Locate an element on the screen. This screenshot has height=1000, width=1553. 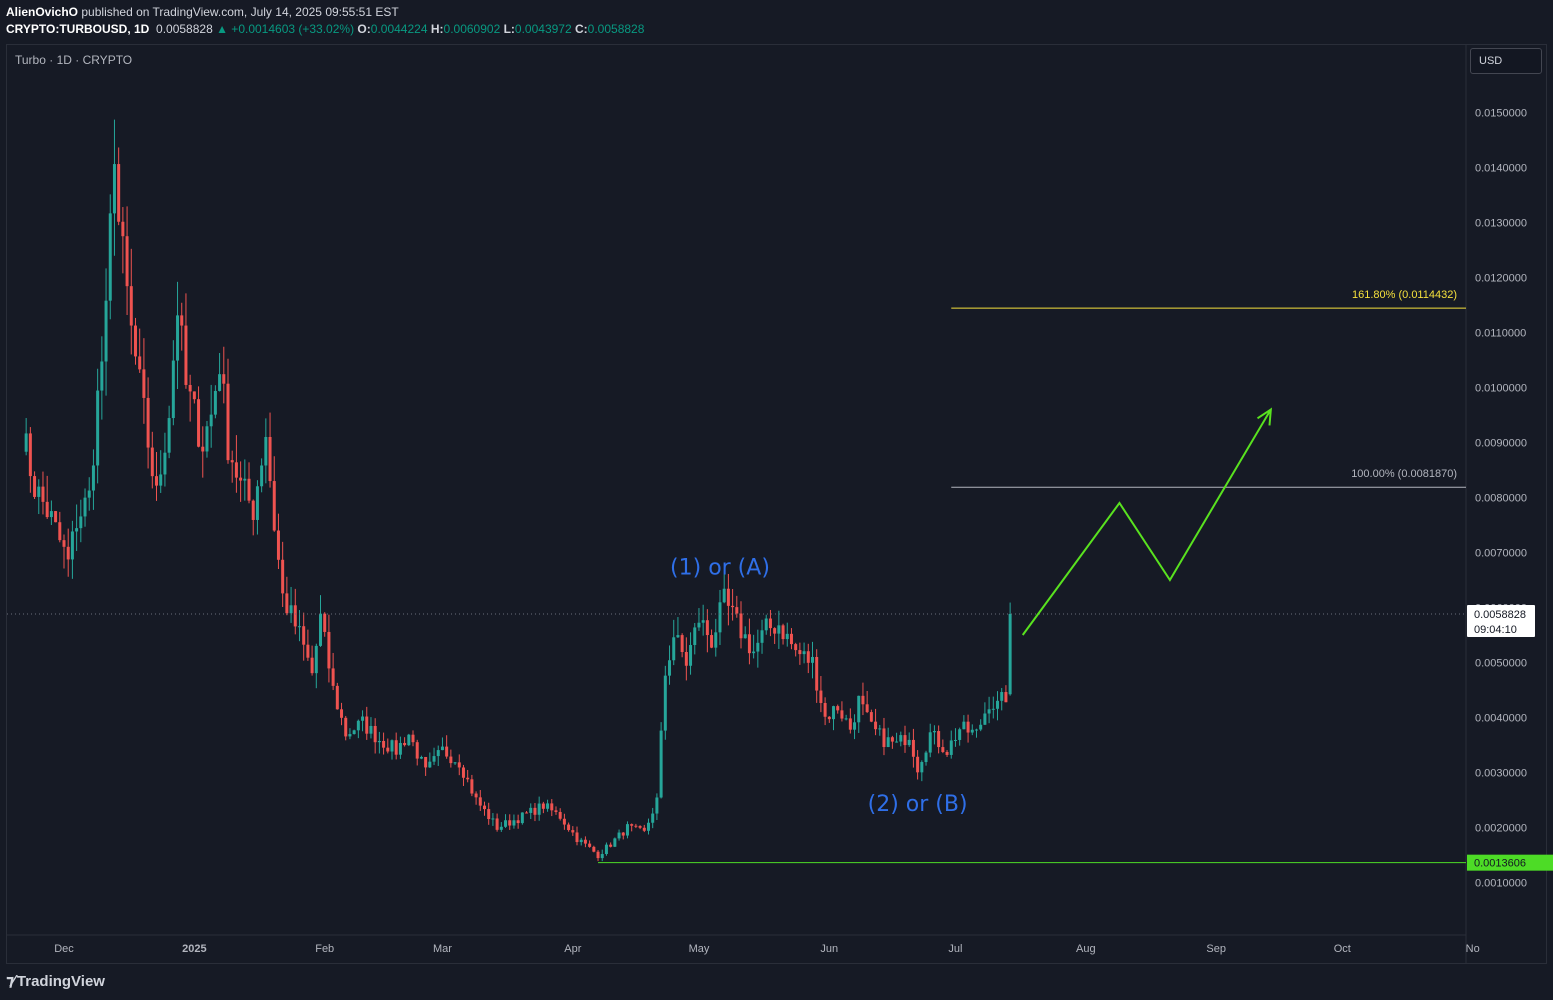
x-tick-label: May is located at coordinates (699, 949).